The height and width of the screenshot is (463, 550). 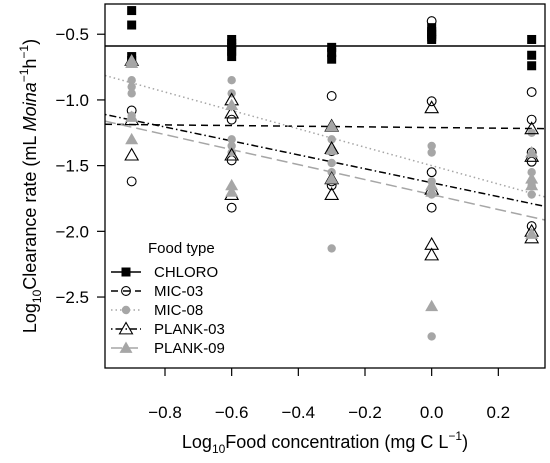 I want to click on legend-label: MIC-03, so click(x=178, y=291).